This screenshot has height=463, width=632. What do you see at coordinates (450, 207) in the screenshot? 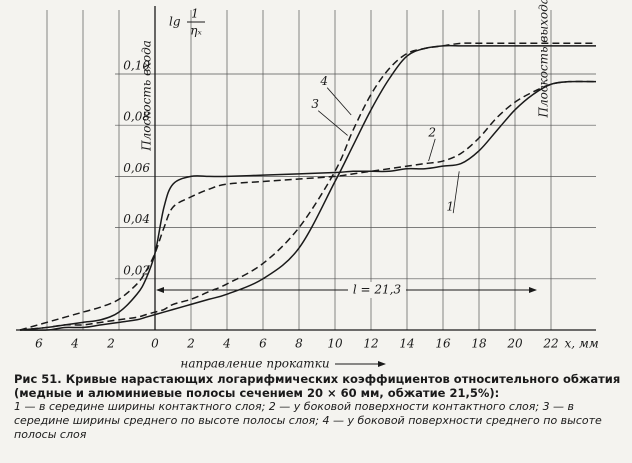
I see `curve-label: 1` at bounding box center [450, 207].